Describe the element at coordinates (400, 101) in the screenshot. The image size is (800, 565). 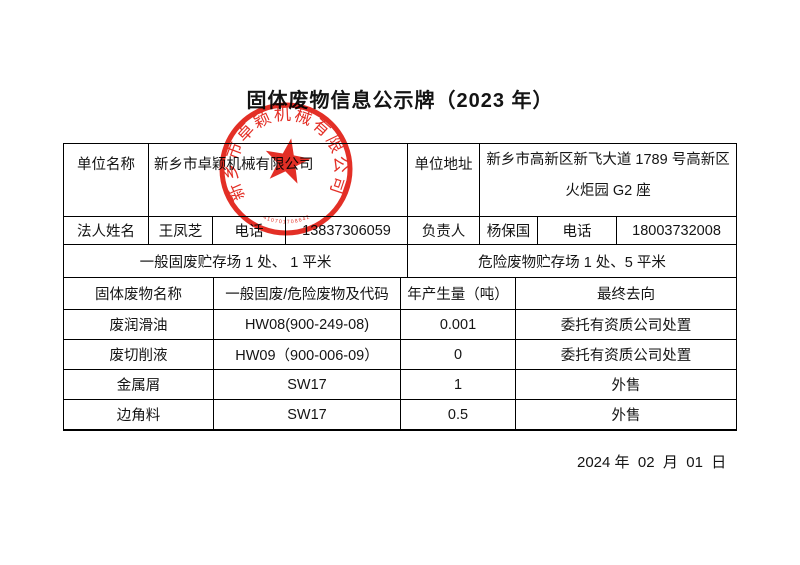
I see `page-title: 固体废物信息公示牌（2023 年）` at that location.